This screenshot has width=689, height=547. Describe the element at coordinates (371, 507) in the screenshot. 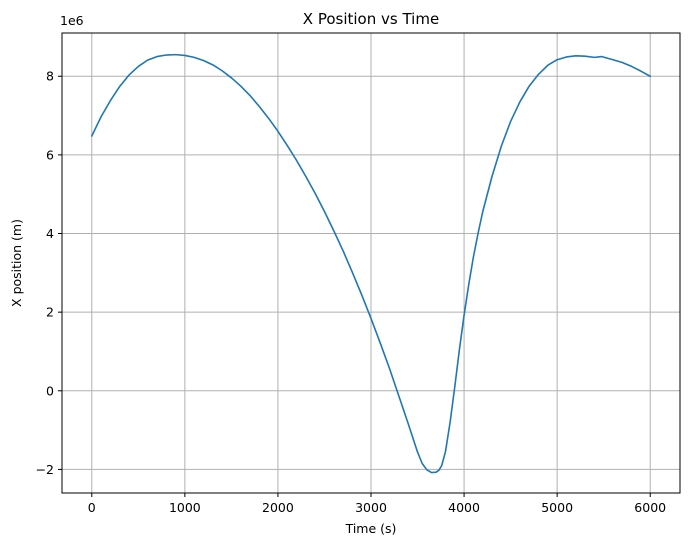

I see `x-tick-label: 3000` at that location.